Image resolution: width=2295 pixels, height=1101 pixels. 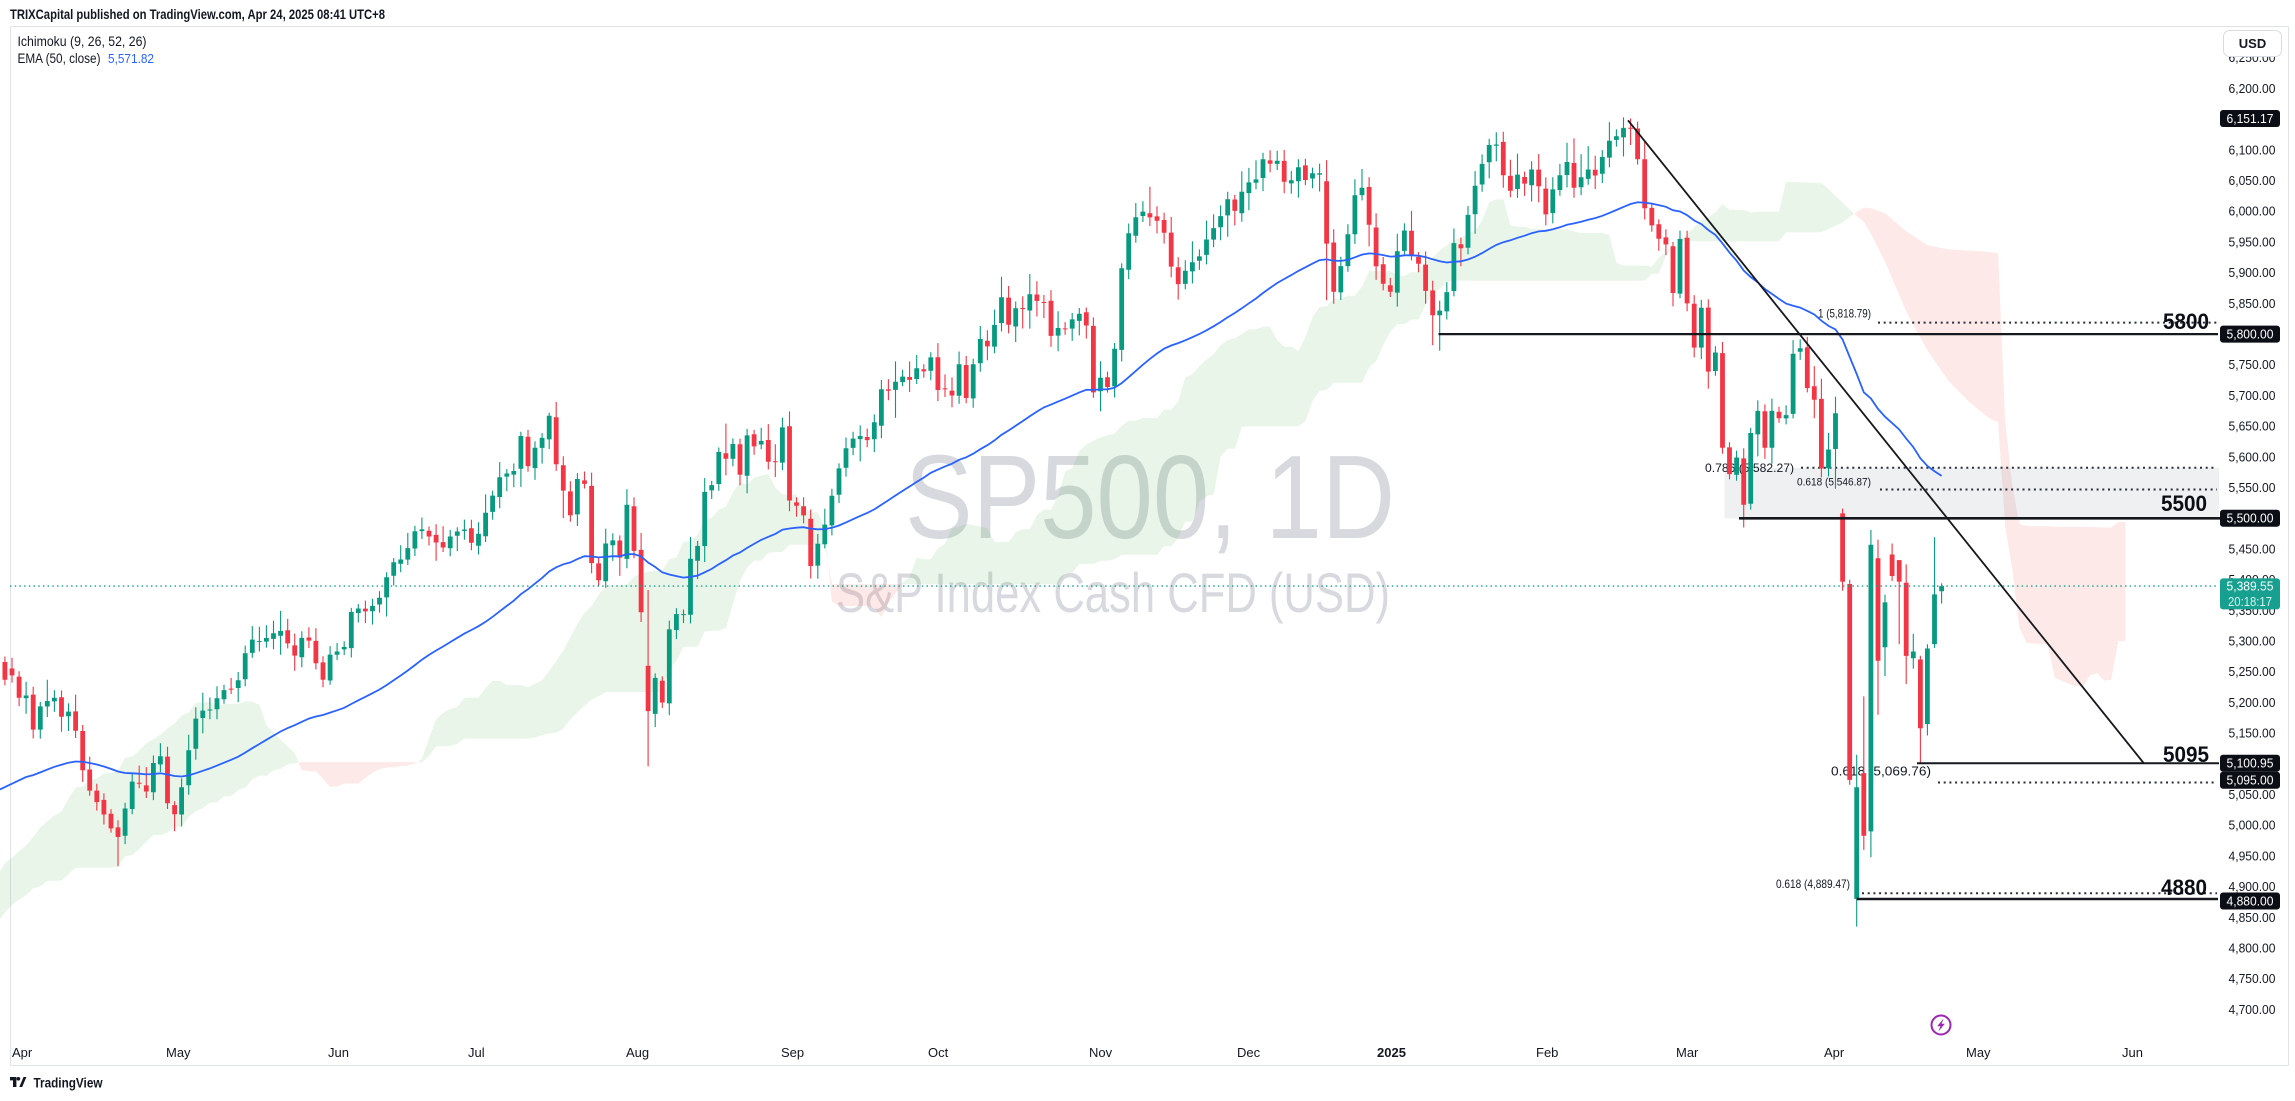 What do you see at coordinates (2252, 488) in the screenshot?
I see `svg-text: 5,550.00` at bounding box center [2252, 488].